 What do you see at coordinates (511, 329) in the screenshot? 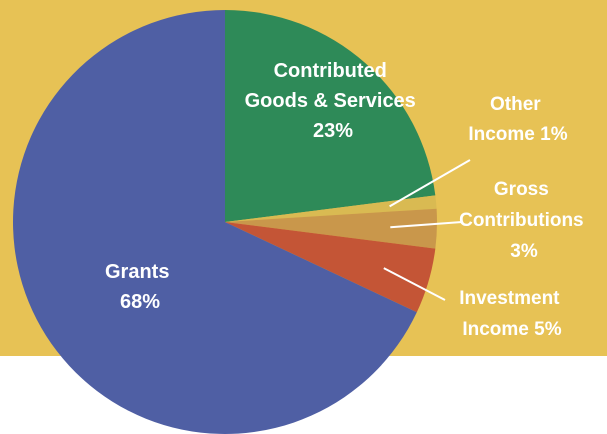
I see `slice-label-investment-line-2: Income 5%` at bounding box center [511, 329].